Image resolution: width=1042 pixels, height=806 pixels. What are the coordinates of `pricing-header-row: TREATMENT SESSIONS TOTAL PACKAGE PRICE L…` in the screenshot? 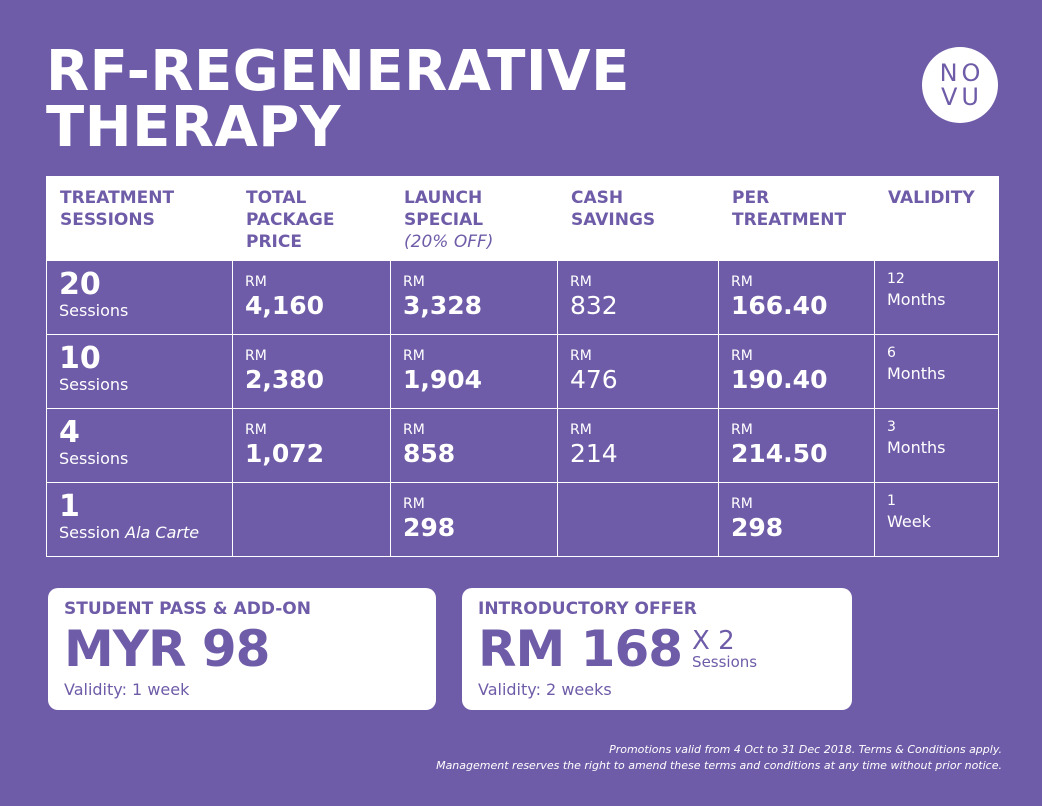 It's located at (522, 218).